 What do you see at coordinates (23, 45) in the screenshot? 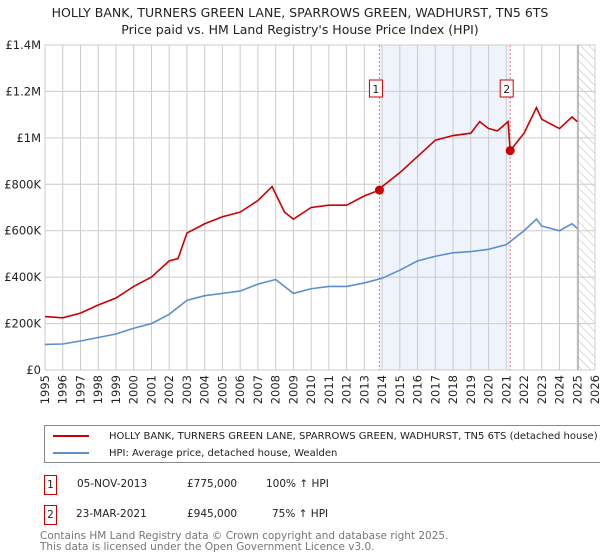
I see `y-tick-label: £1.4M` at bounding box center [23, 45].